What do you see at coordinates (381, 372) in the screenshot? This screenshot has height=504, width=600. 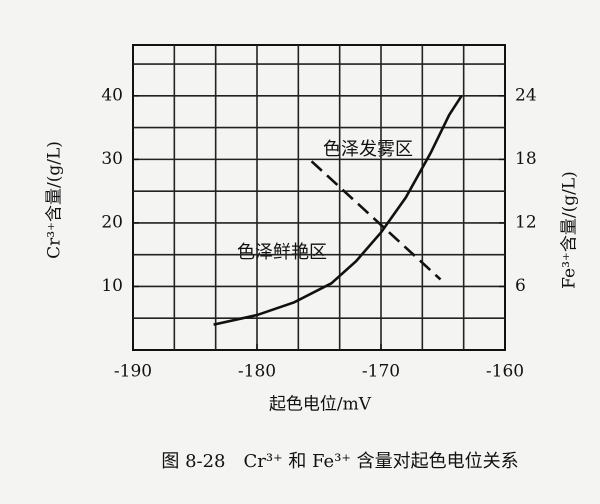 I see `x-tick-label: -170` at bounding box center [381, 372].